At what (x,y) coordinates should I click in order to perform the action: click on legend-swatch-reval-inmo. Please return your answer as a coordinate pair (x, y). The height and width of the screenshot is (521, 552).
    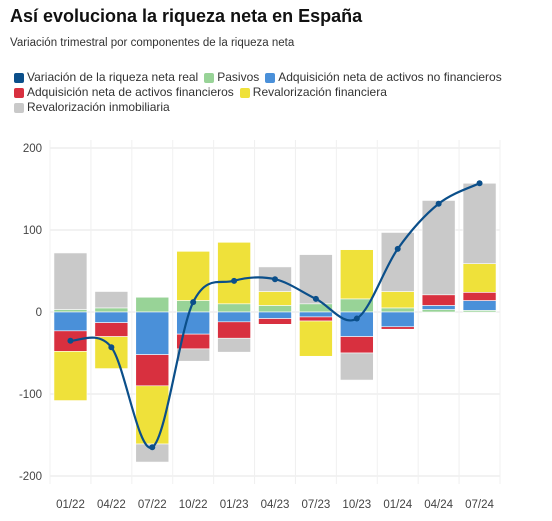
    Looking at the image, I should click on (19, 107).